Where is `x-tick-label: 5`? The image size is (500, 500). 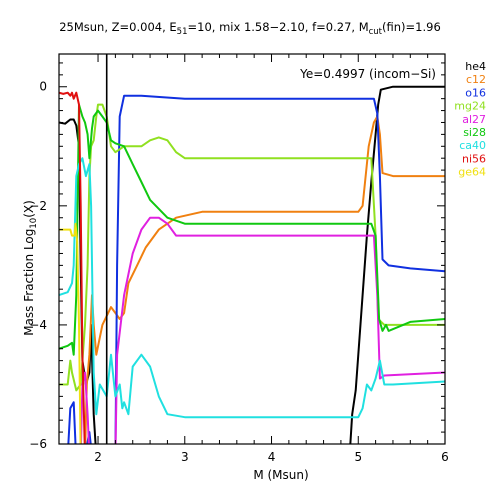
x-tick-label: 5 is located at coordinates (358, 457).